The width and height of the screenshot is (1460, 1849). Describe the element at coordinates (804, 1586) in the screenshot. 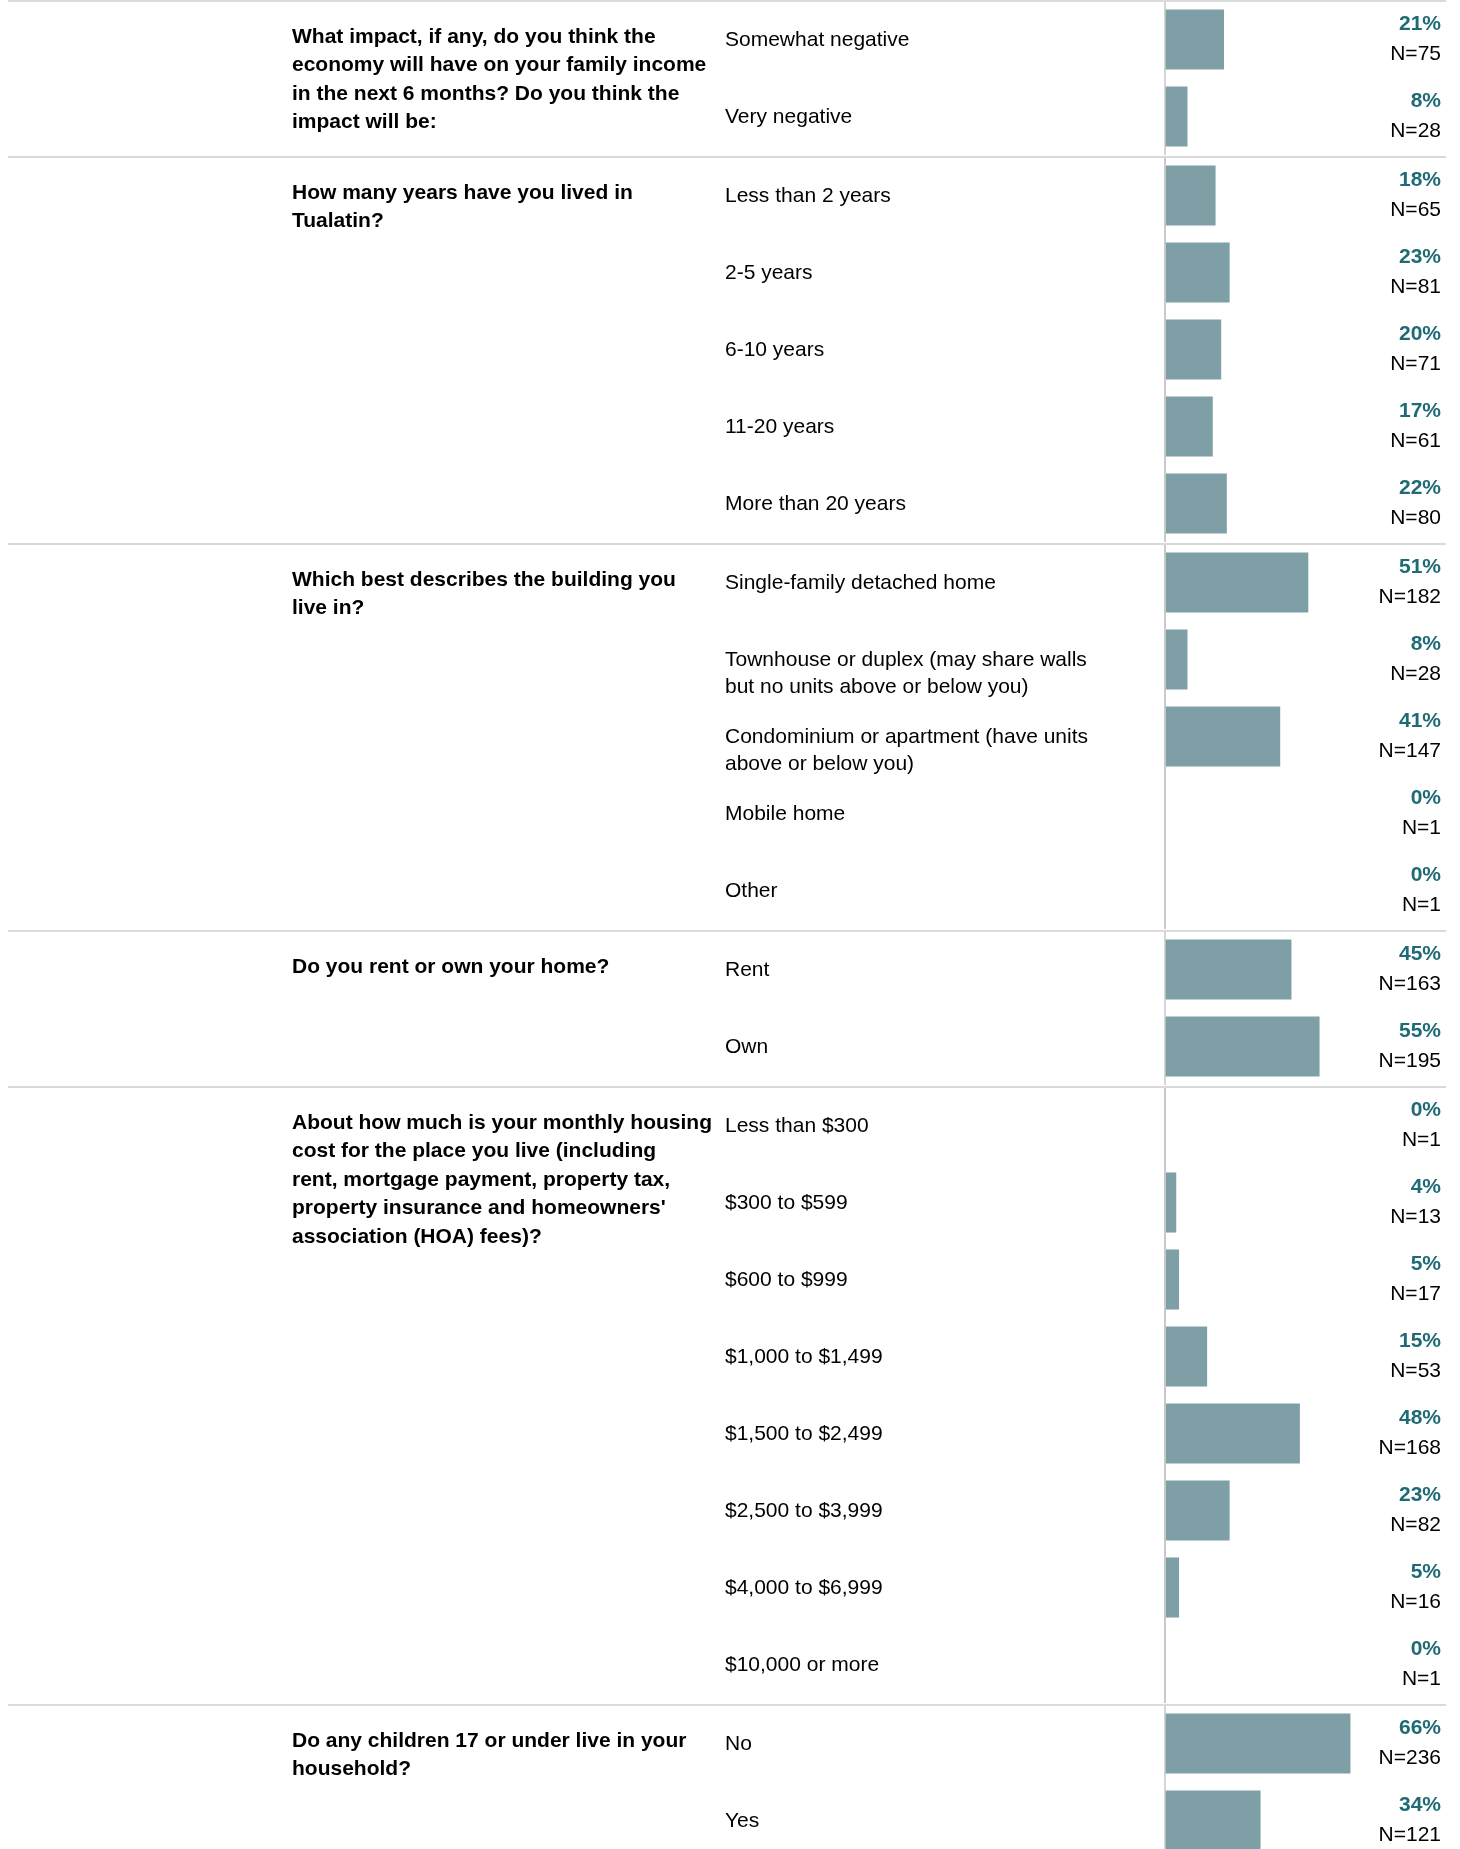

I see `y-tick-label: $4,000 to $6,999` at that location.